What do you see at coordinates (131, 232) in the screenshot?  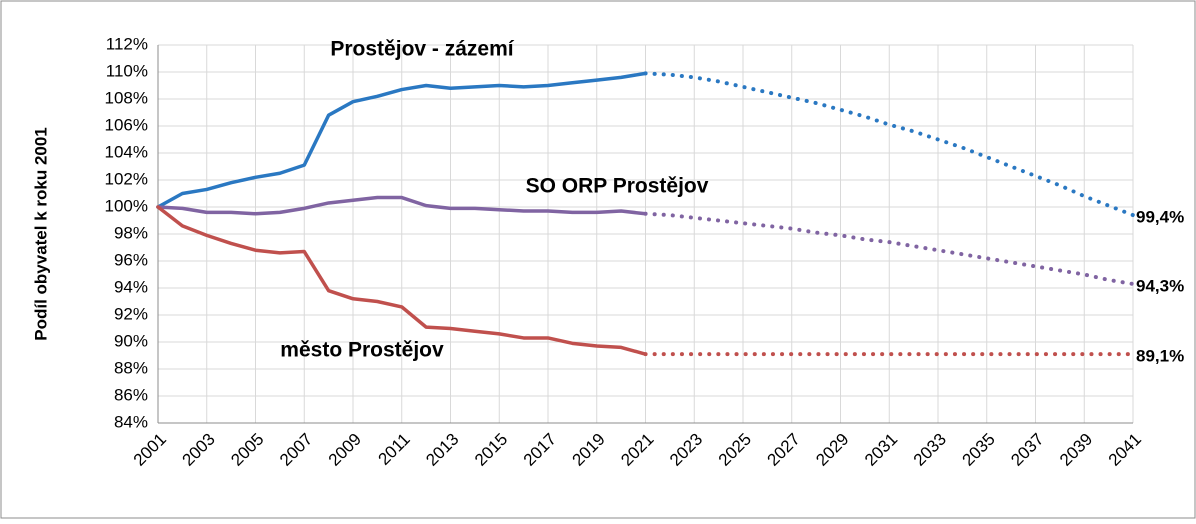 I see `y-tick-label: 98%` at bounding box center [131, 232].